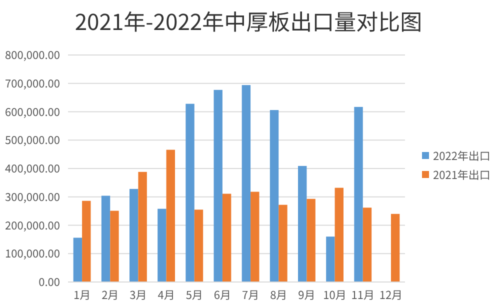 The width and height of the screenshot is (497, 307). What do you see at coordinates (32, 55) in the screenshot?
I see `y-tick-label: 800,000.00` at bounding box center [32, 55].